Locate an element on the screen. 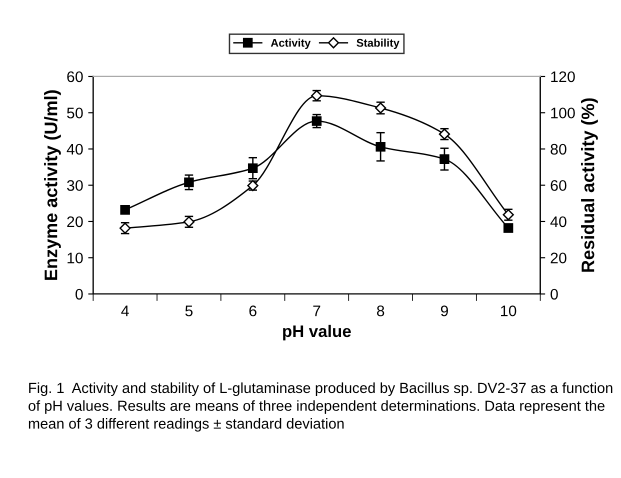 The image size is (621, 478). caption: Fig. 1 Activity and stability of L-glutaminase produced by Bacillus sp. DV2-37 as a function of pH values. Results are means of three independent determinations. Data represent the mean of 3 different readings ± standard deviation is located at coordinates (320, 407).